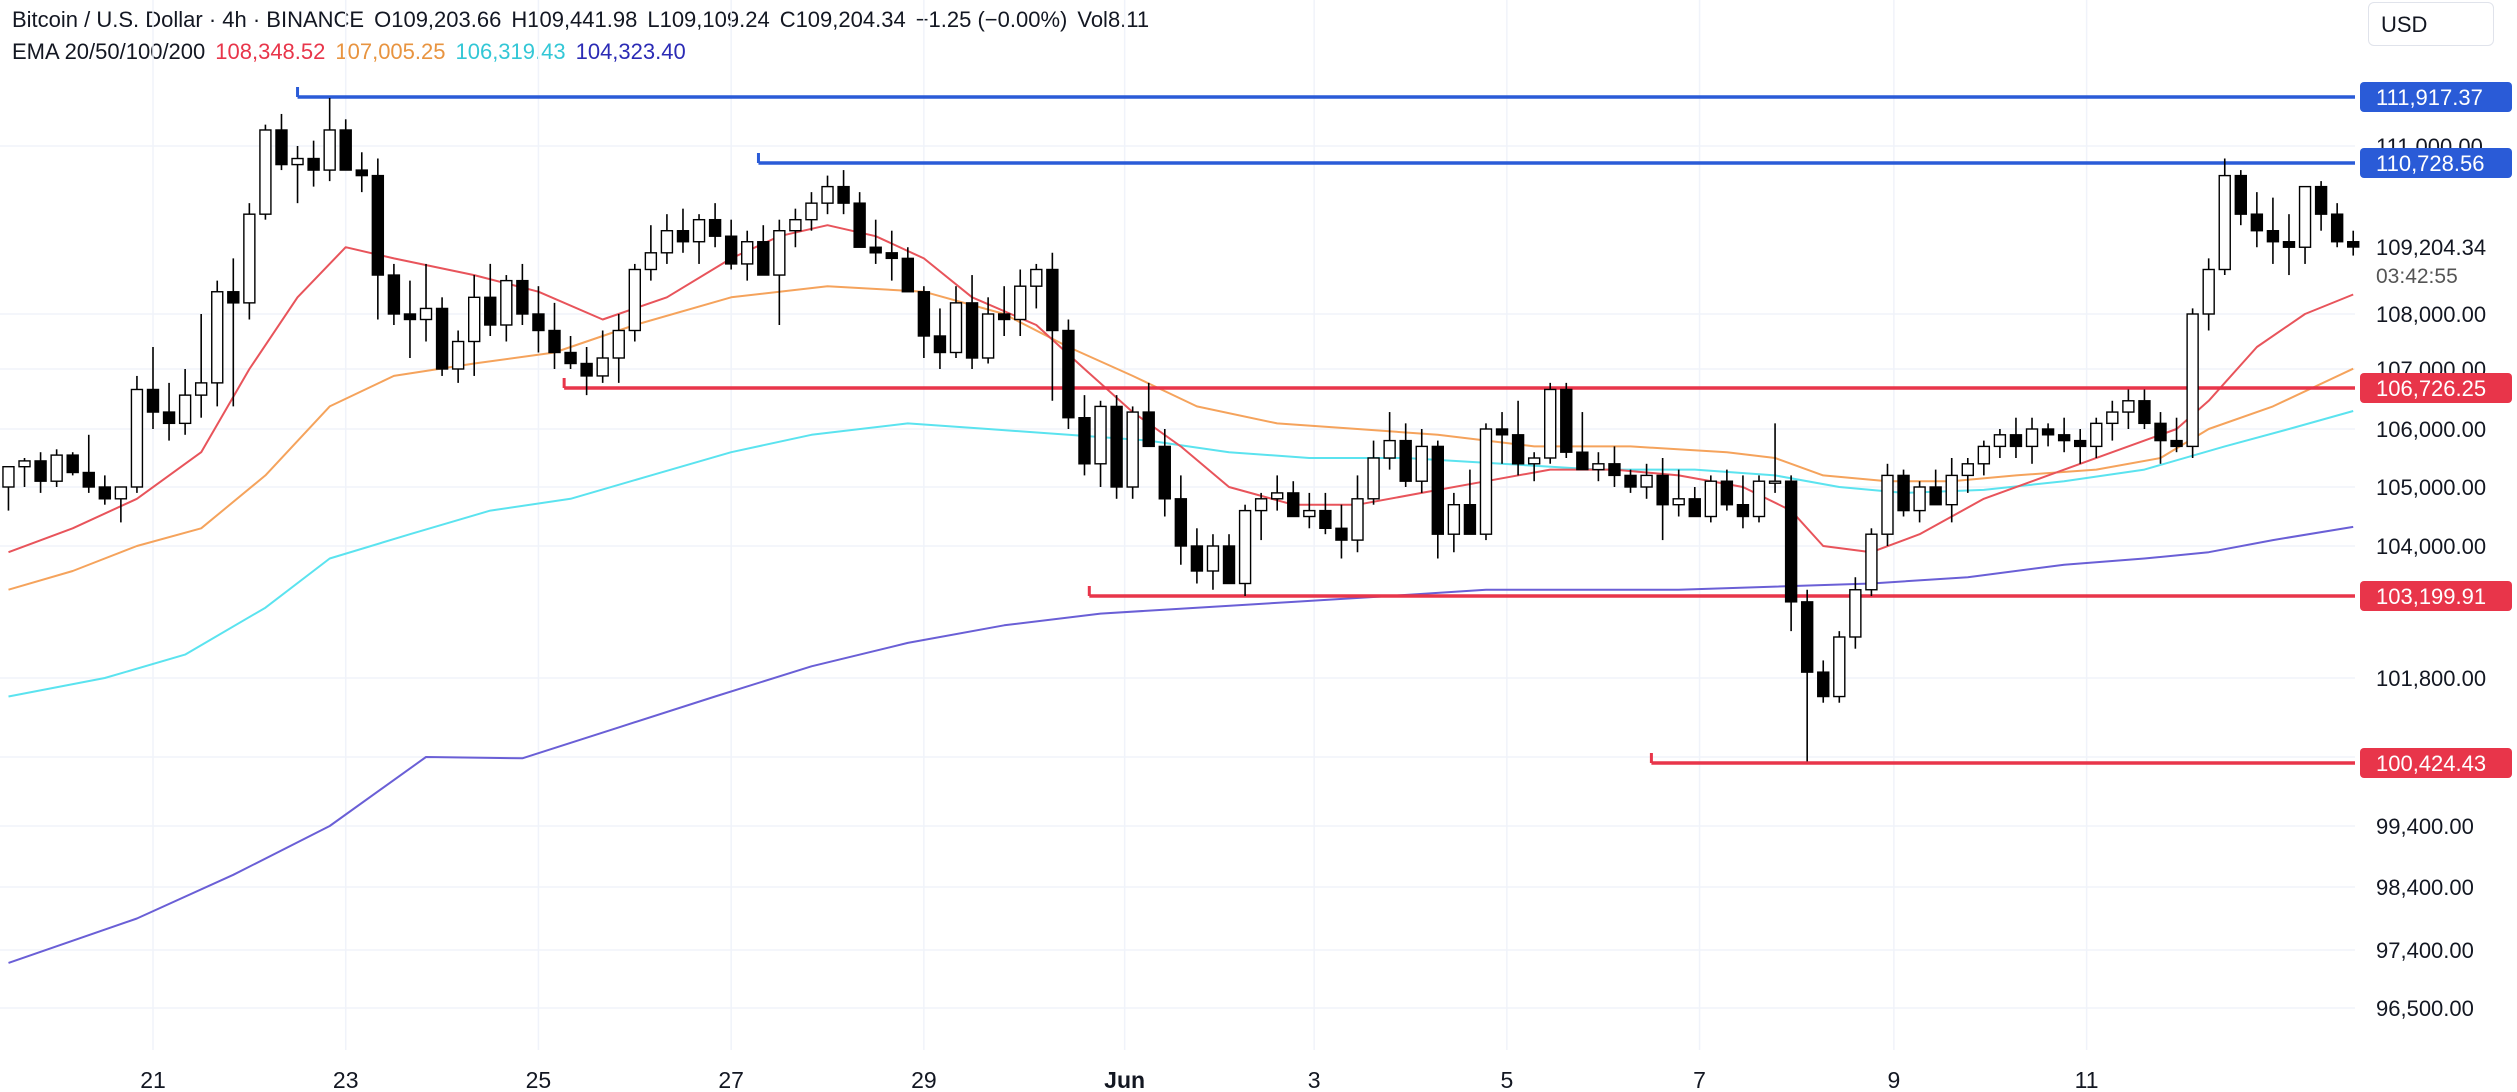 The image size is (2517, 1092). What do you see at coordinates (2404, 24) in the screenshot?
I see `currency-label: USD` at bounding box center [2404, 24].